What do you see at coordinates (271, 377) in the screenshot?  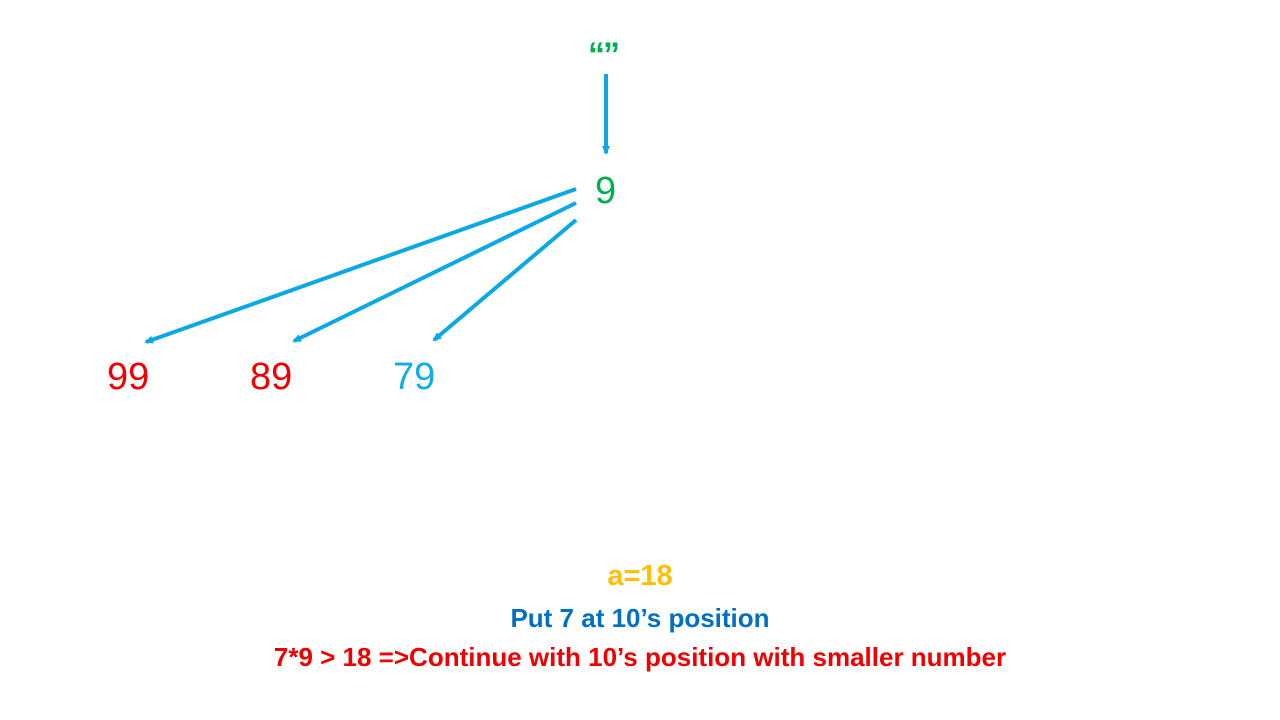 I see `child-node-89: 89` at bounding box center [271, 377].